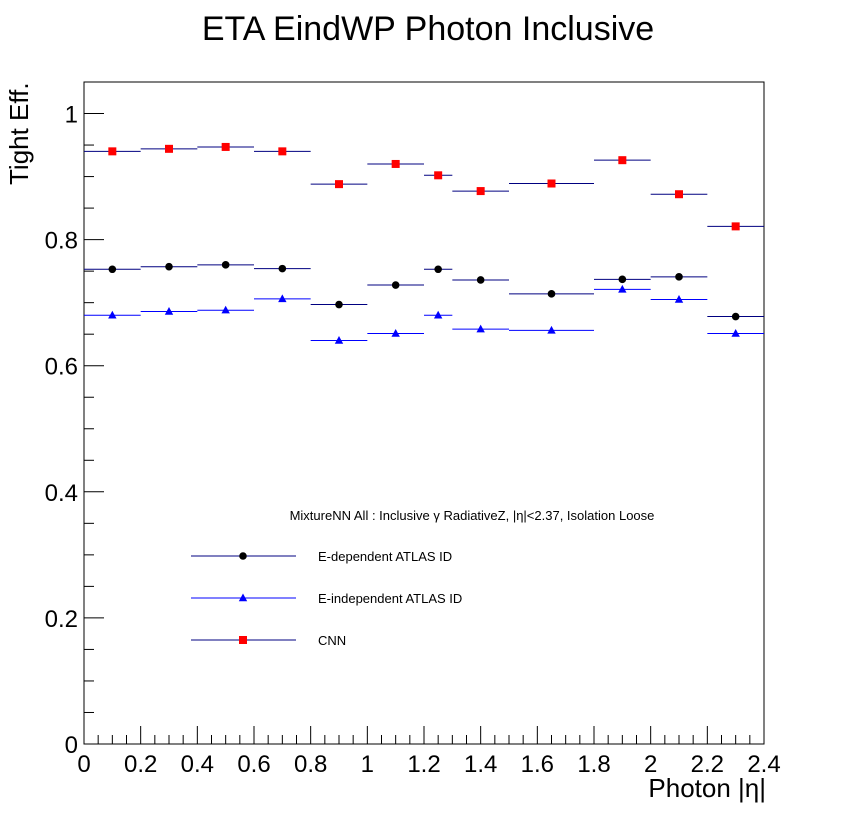 The width and height of the screenshot is (848, 826). What do you see at coordinates (71, 745) in the screenshot?
I see `y-tick-label: 0` at bounding box center [71, 745].